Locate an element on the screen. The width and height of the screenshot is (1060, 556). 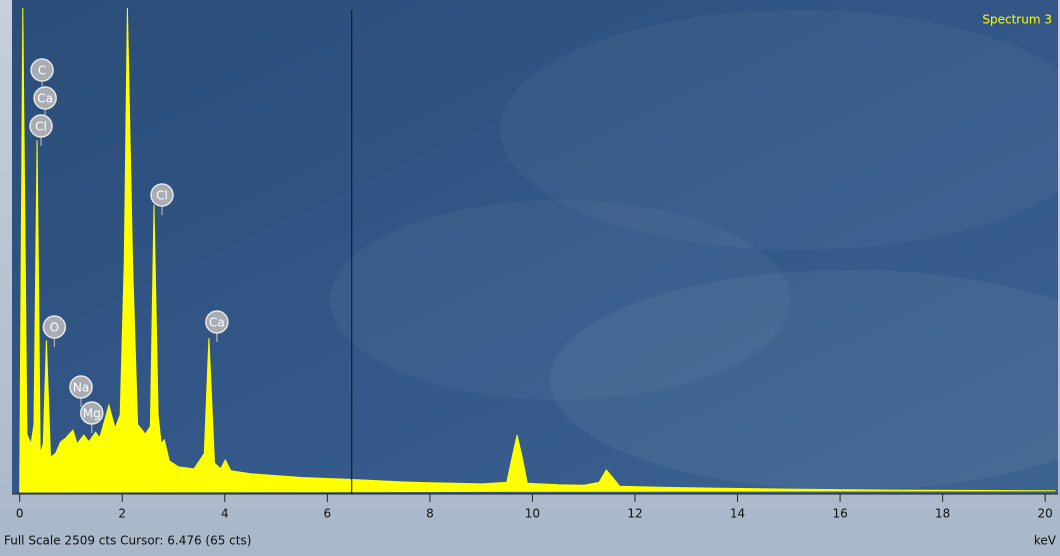
x-tick-label: 16 is located at coordinates (839, 514).